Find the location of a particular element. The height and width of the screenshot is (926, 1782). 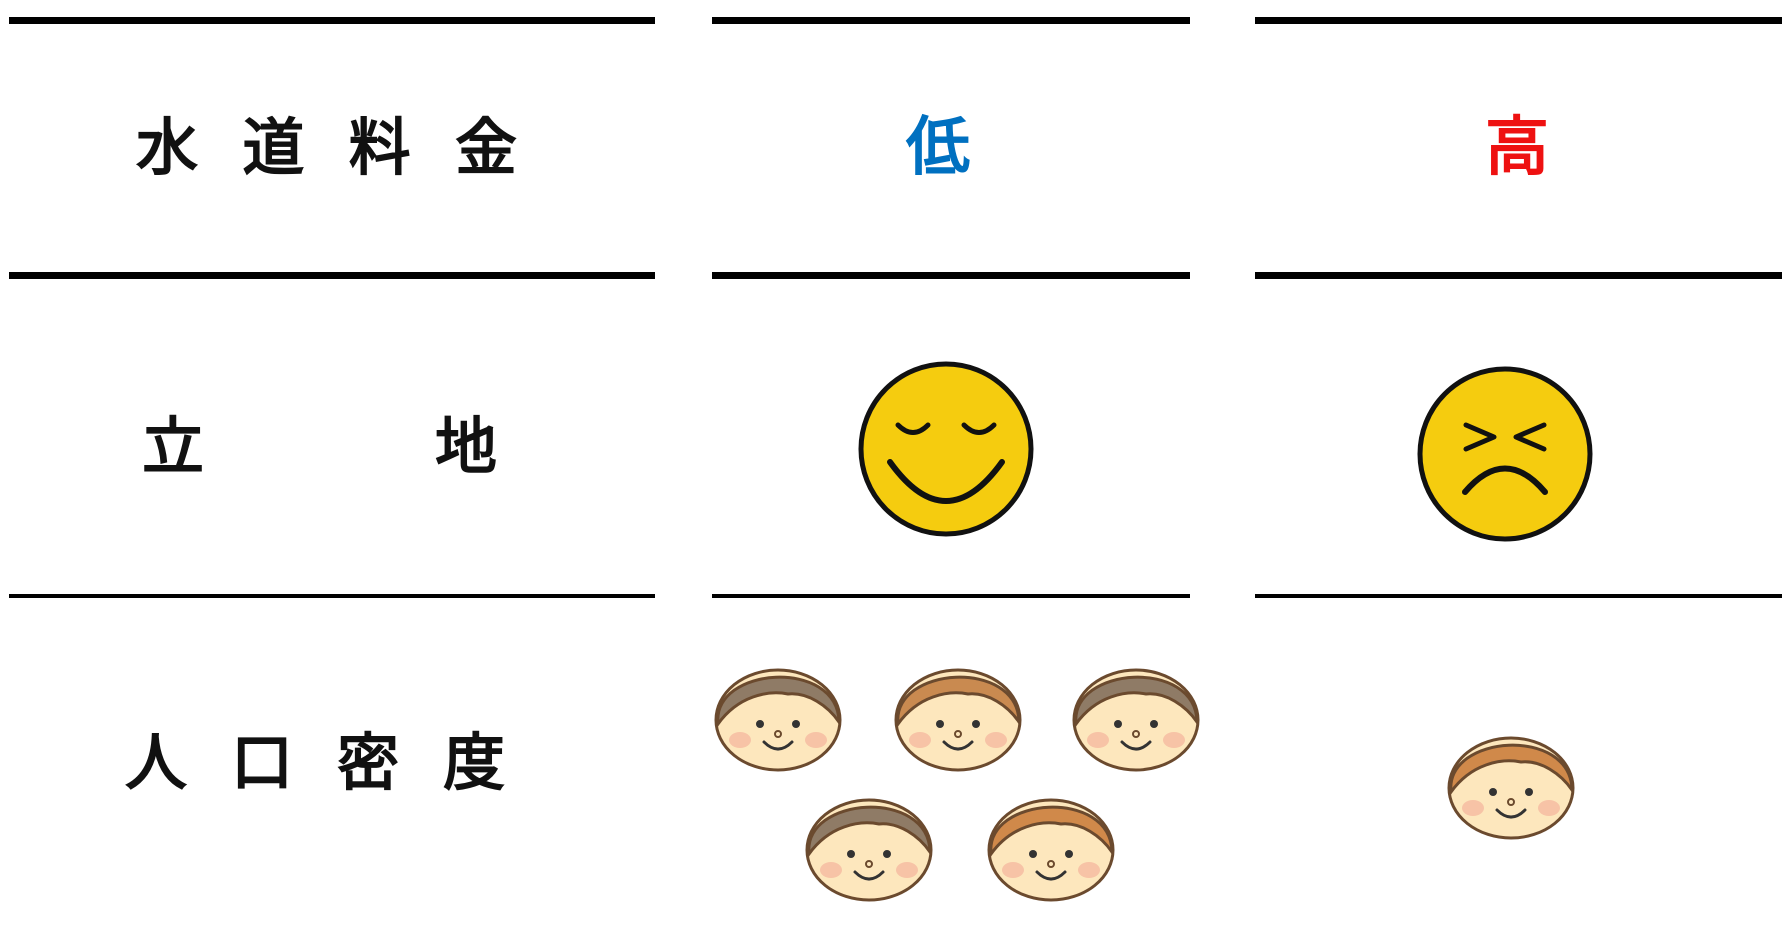

happy-face is located at coordinates (946, 449).